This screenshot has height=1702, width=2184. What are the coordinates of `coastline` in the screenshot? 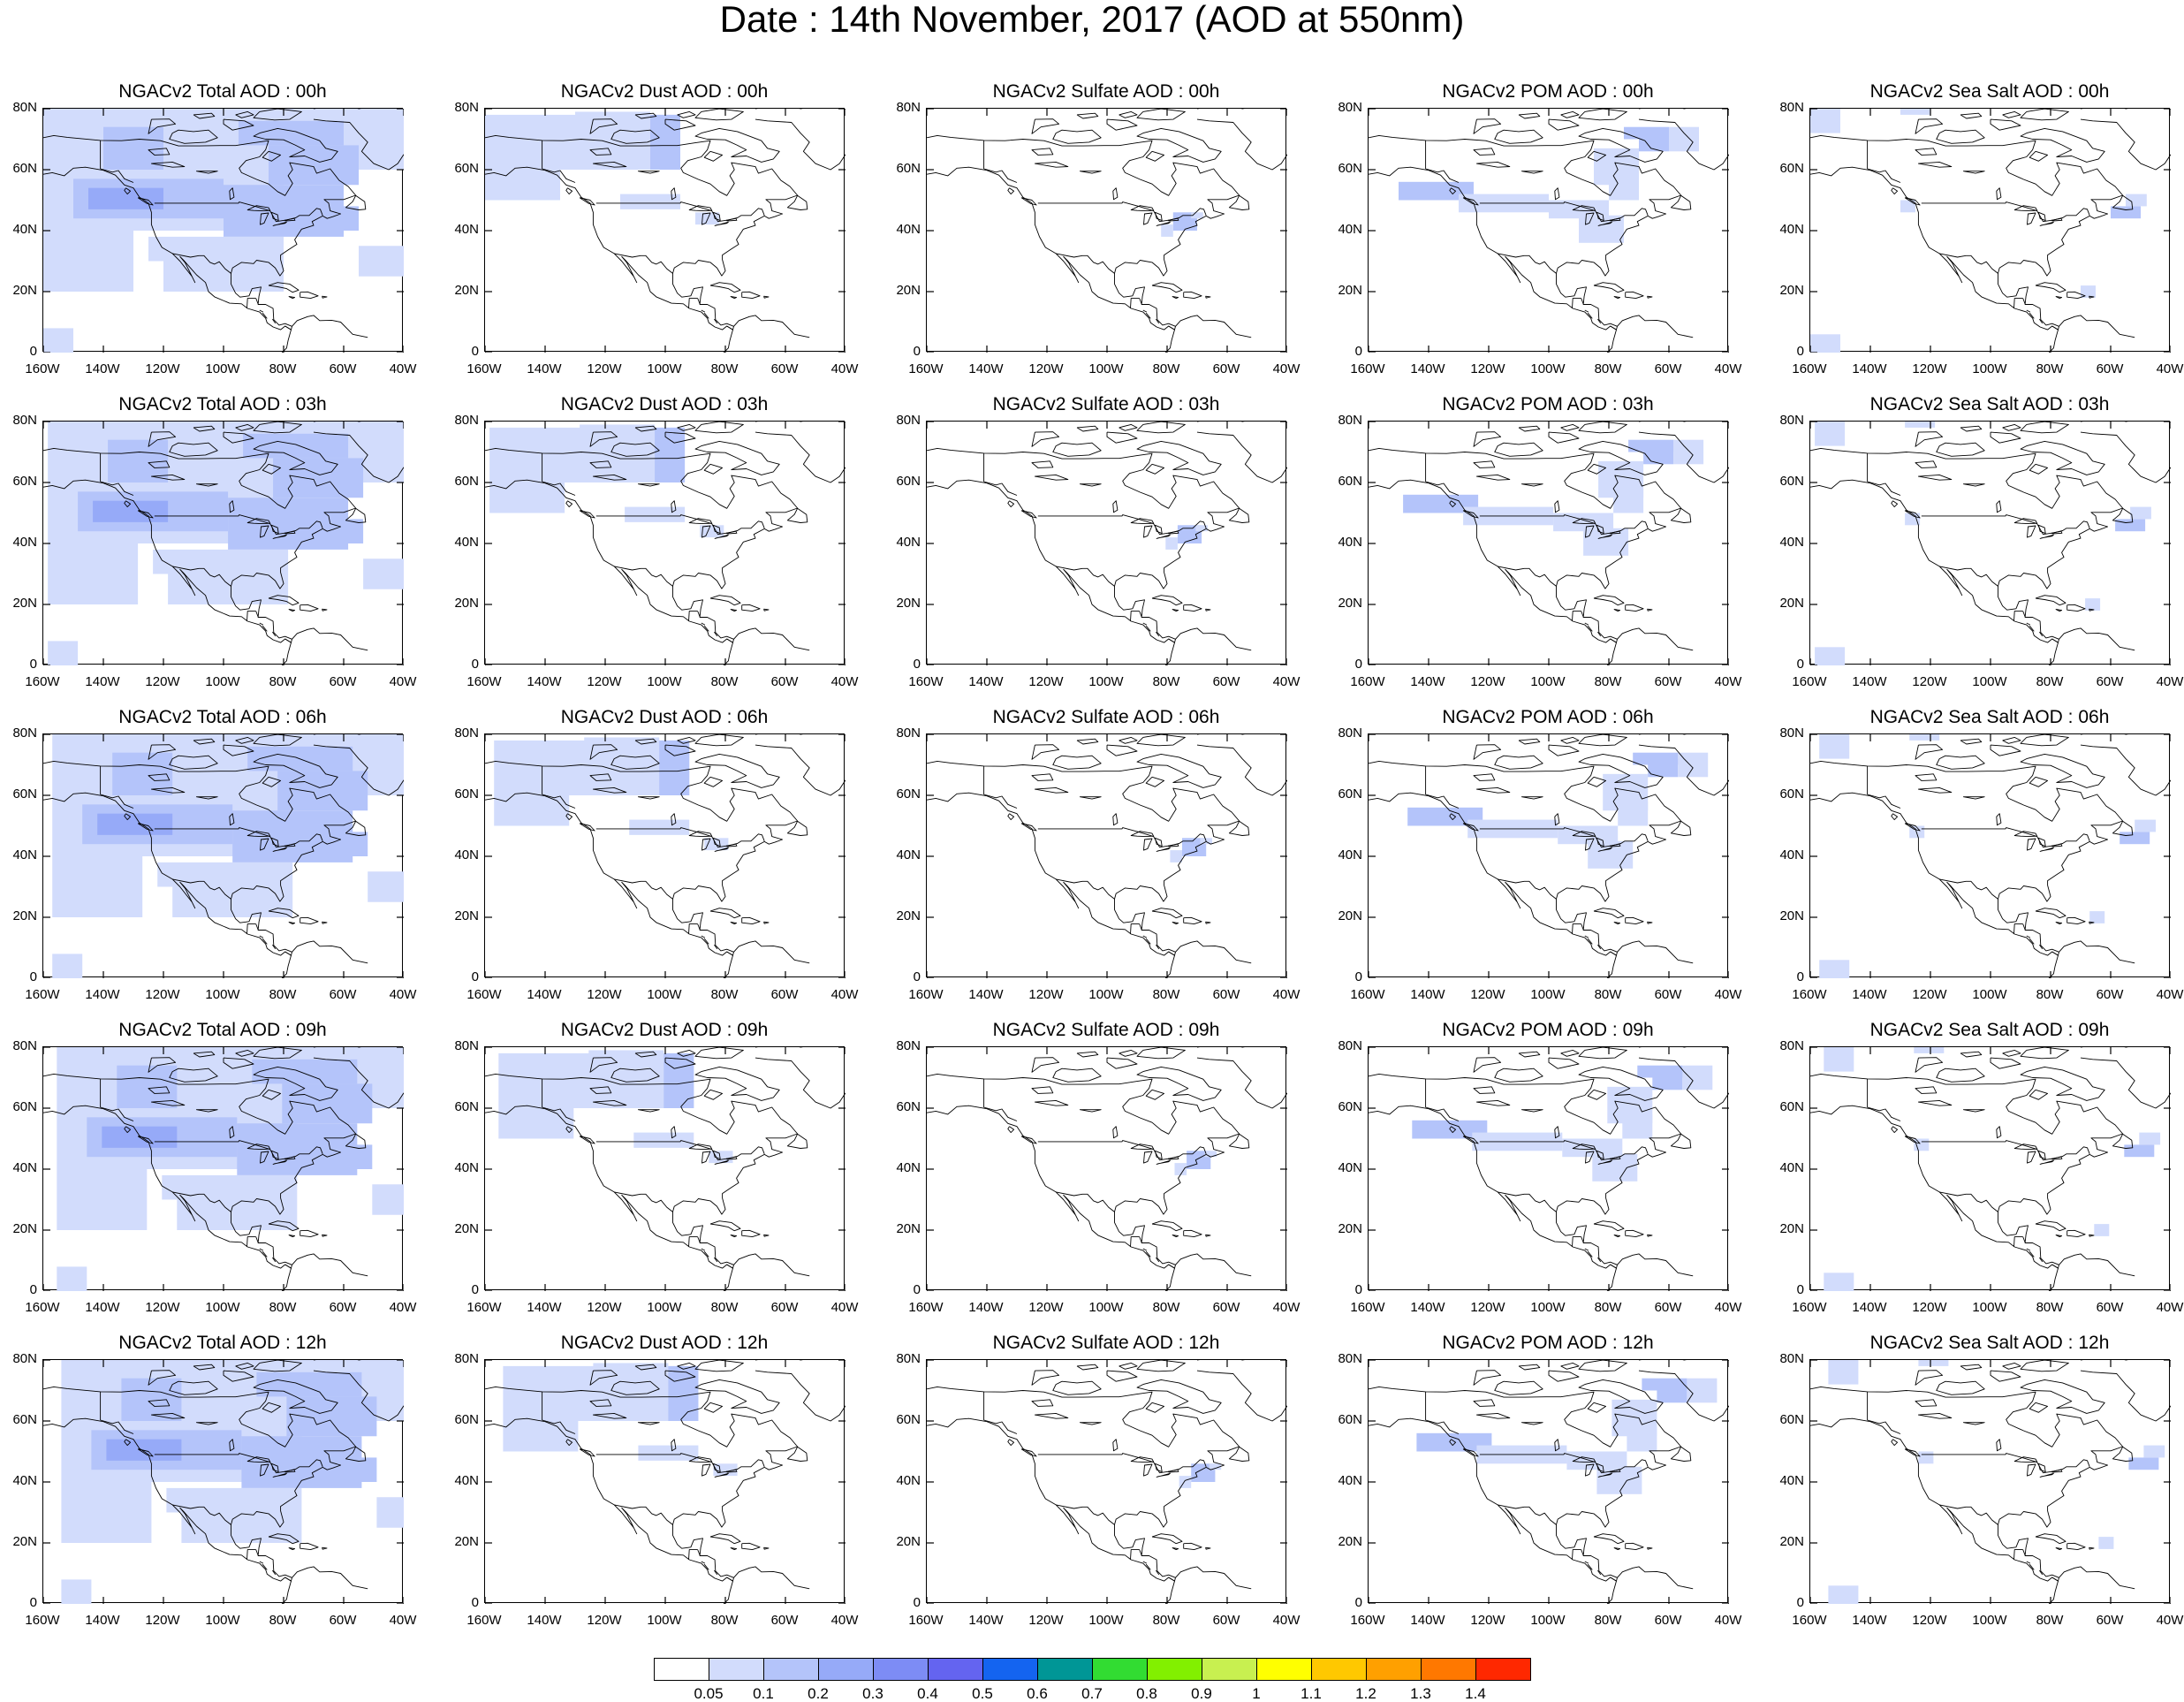 It's located at (287, 651).